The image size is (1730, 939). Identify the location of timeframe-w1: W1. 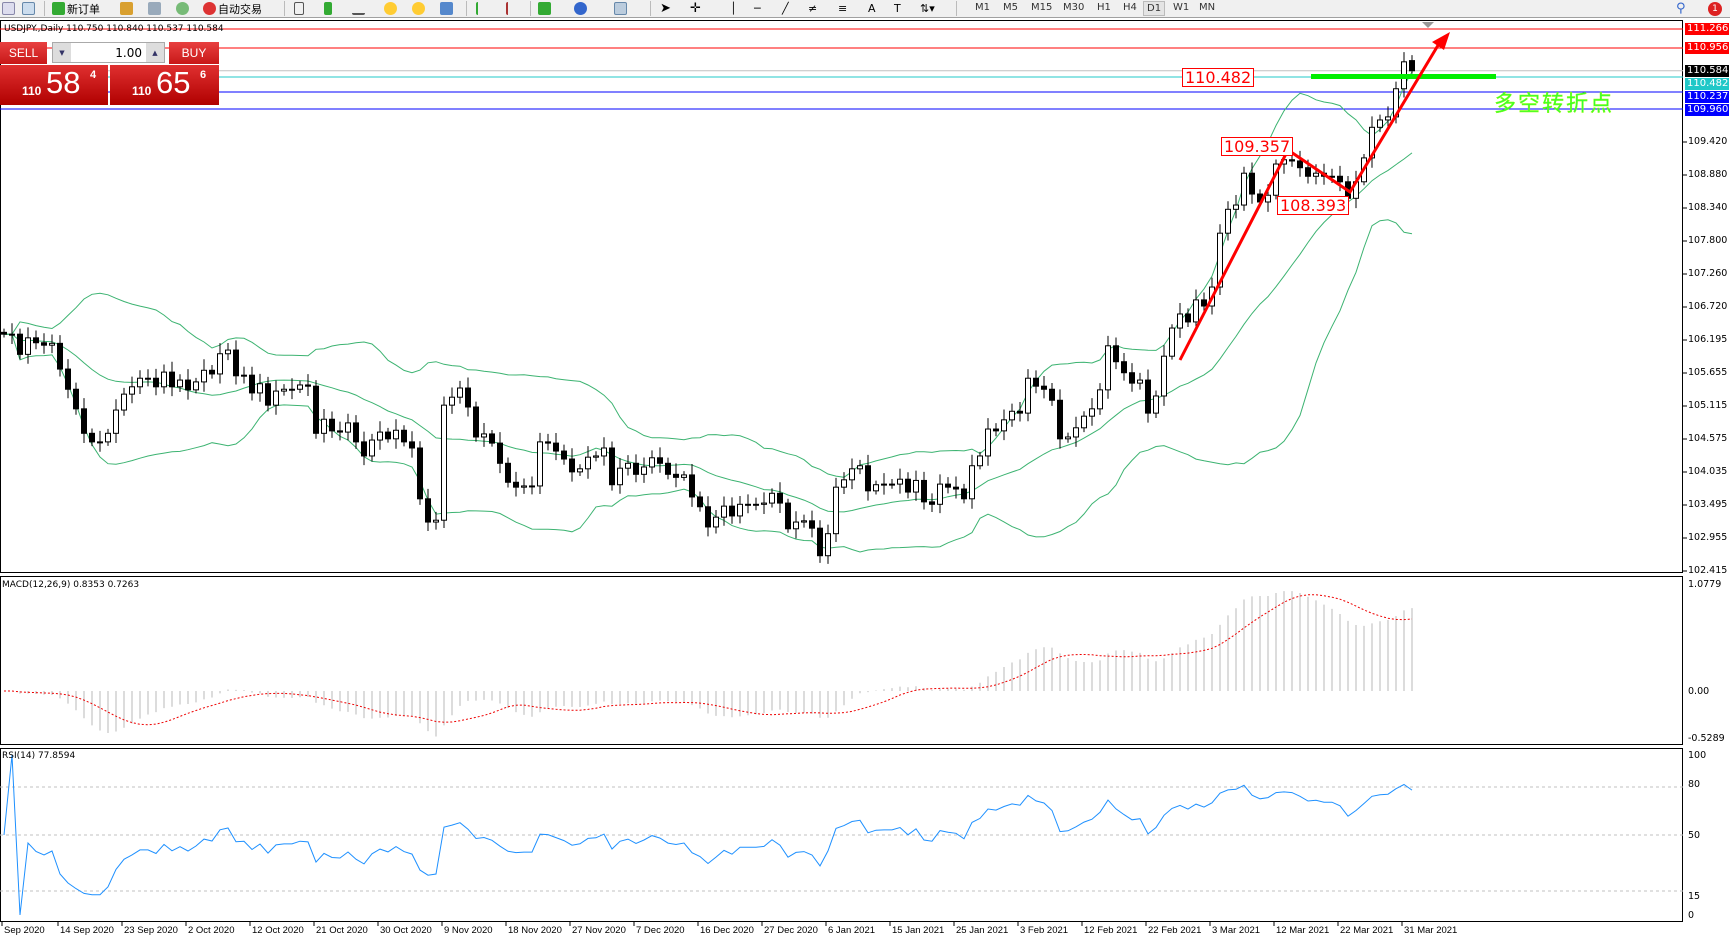
(1181, 7).